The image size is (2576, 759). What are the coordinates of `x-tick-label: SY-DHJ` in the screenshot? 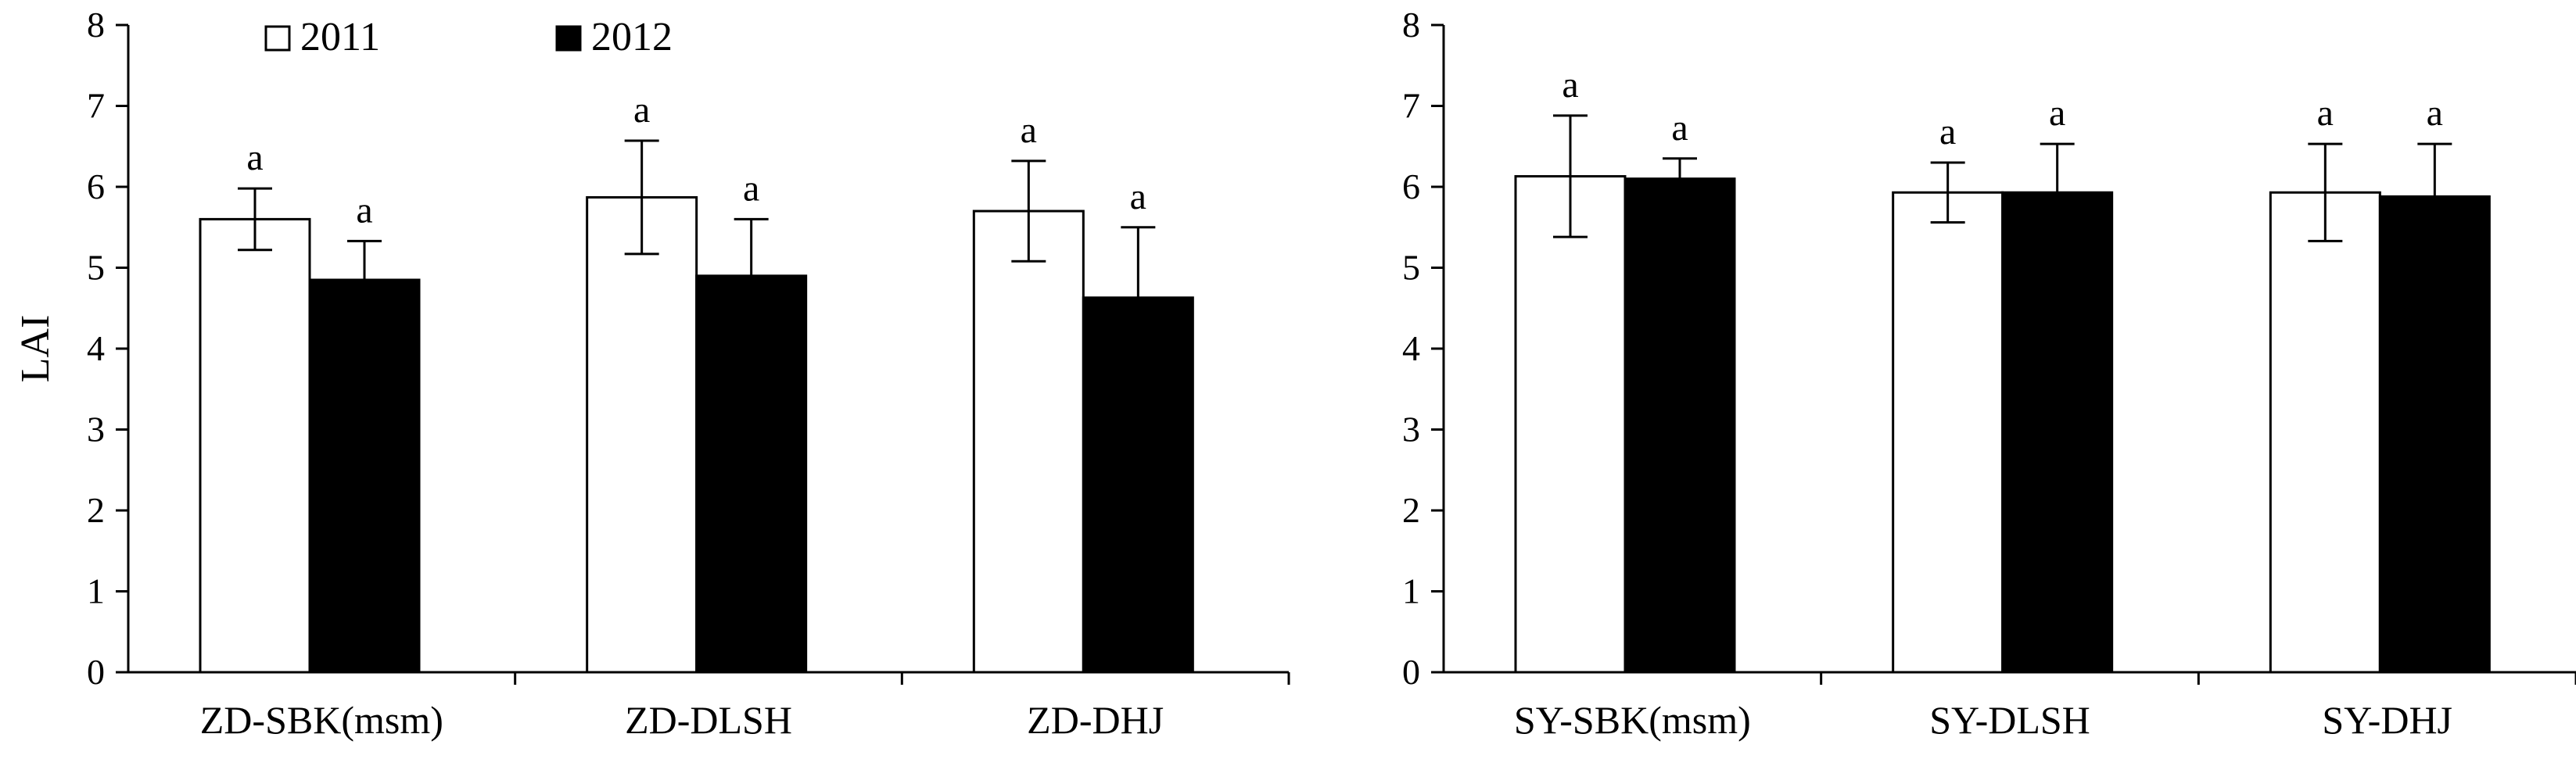 It's located at (2387, 720).